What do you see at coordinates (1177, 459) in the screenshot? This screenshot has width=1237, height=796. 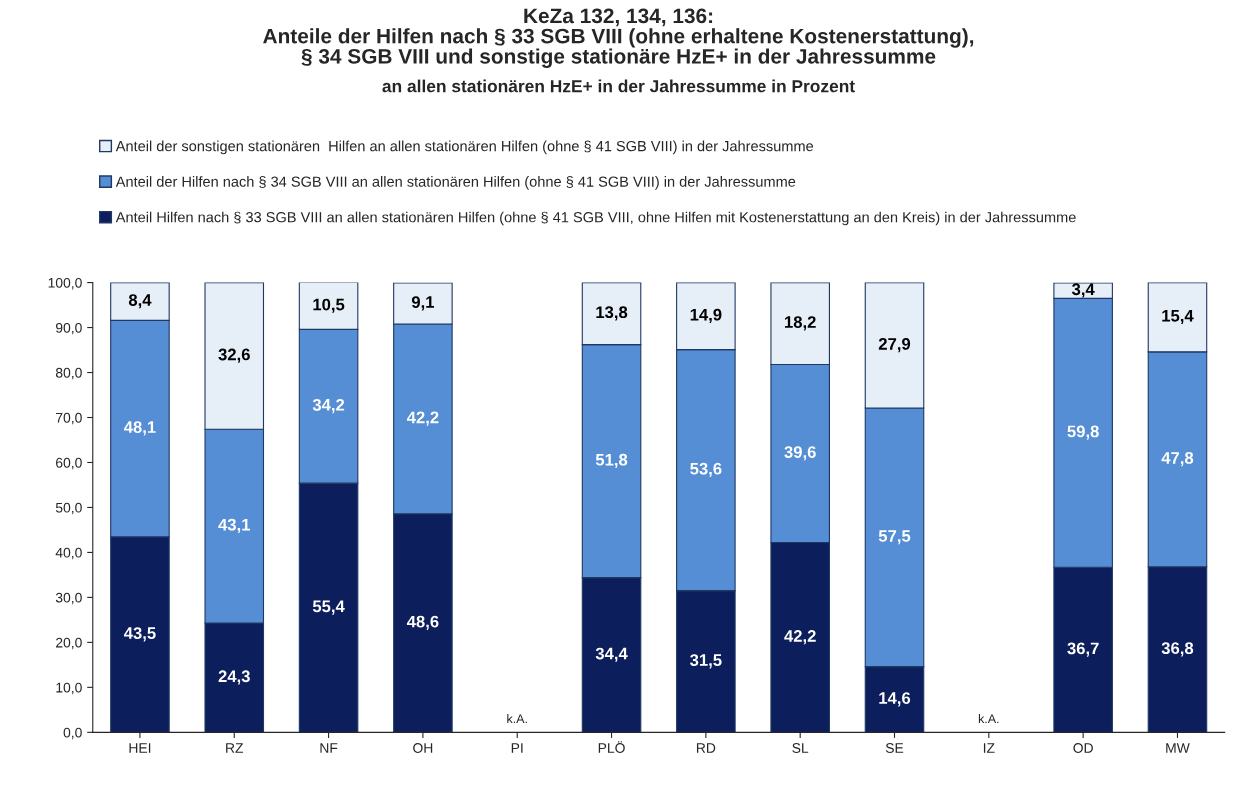 I see `data-label: 47,8` at bounding box center [1177, 459].